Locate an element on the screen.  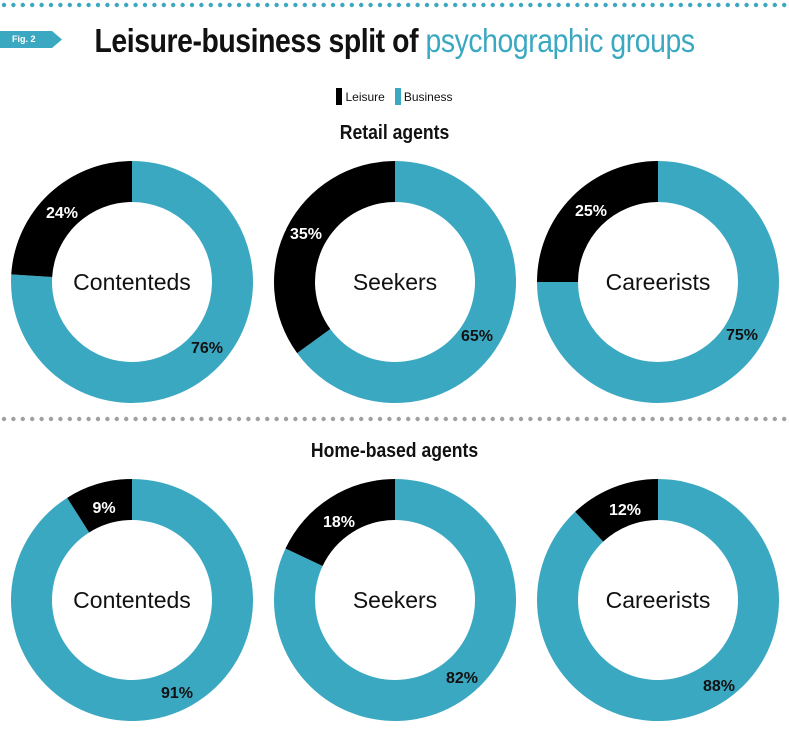
section-title-home-based: Home-based agents is located at coordinates (394, 451).